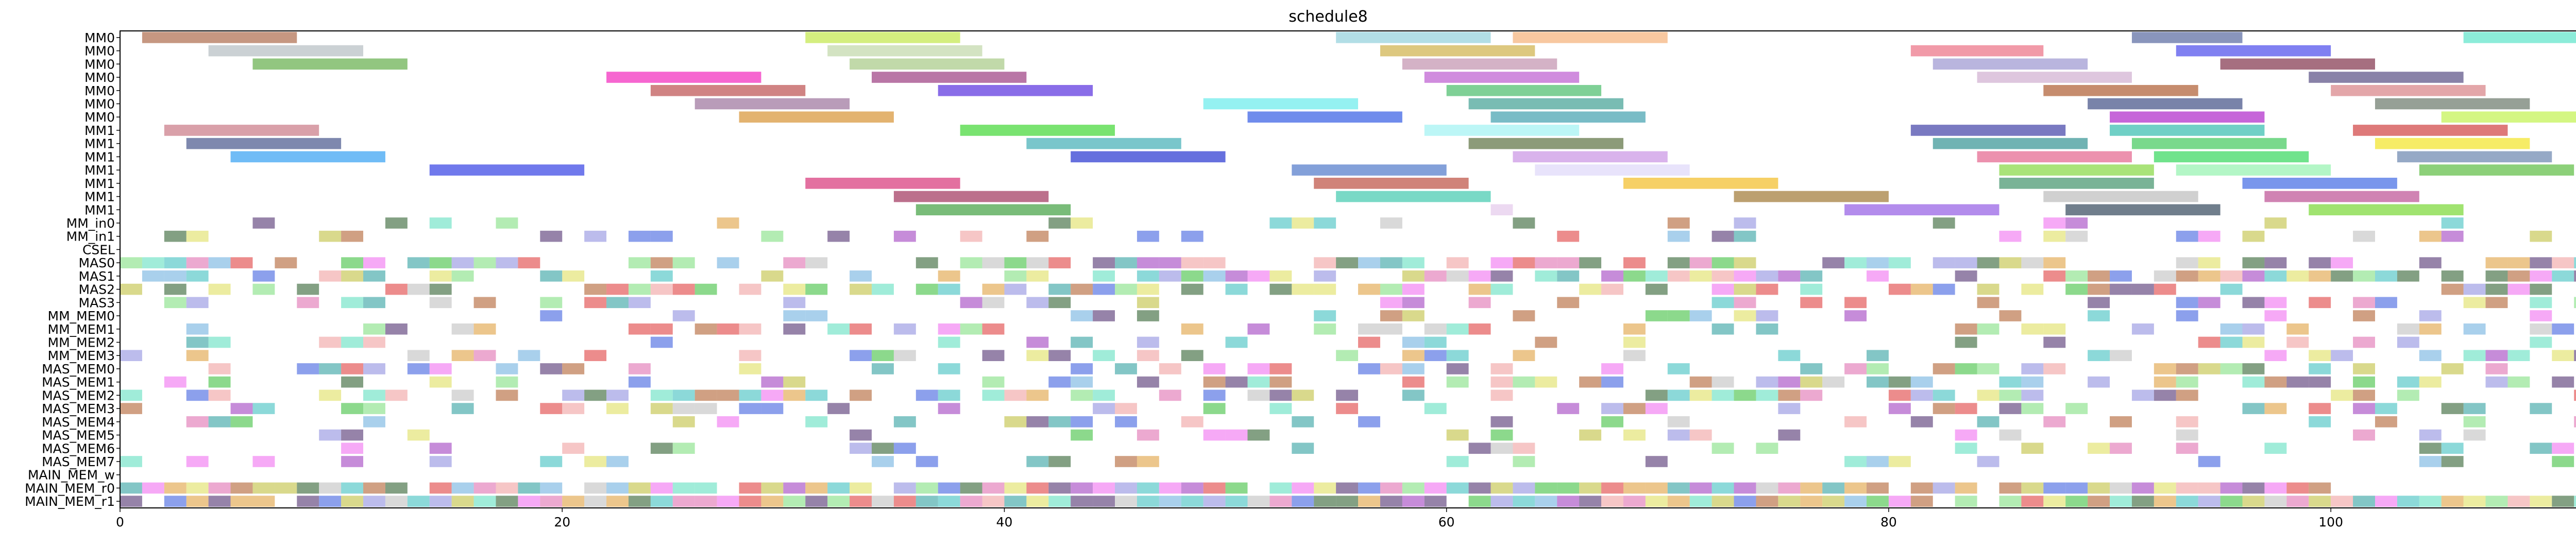  What do you see at coordinates (90, 236) in the screenshot?
I see `y-tick-label: MM_in1` at bounding box center [90, 236].